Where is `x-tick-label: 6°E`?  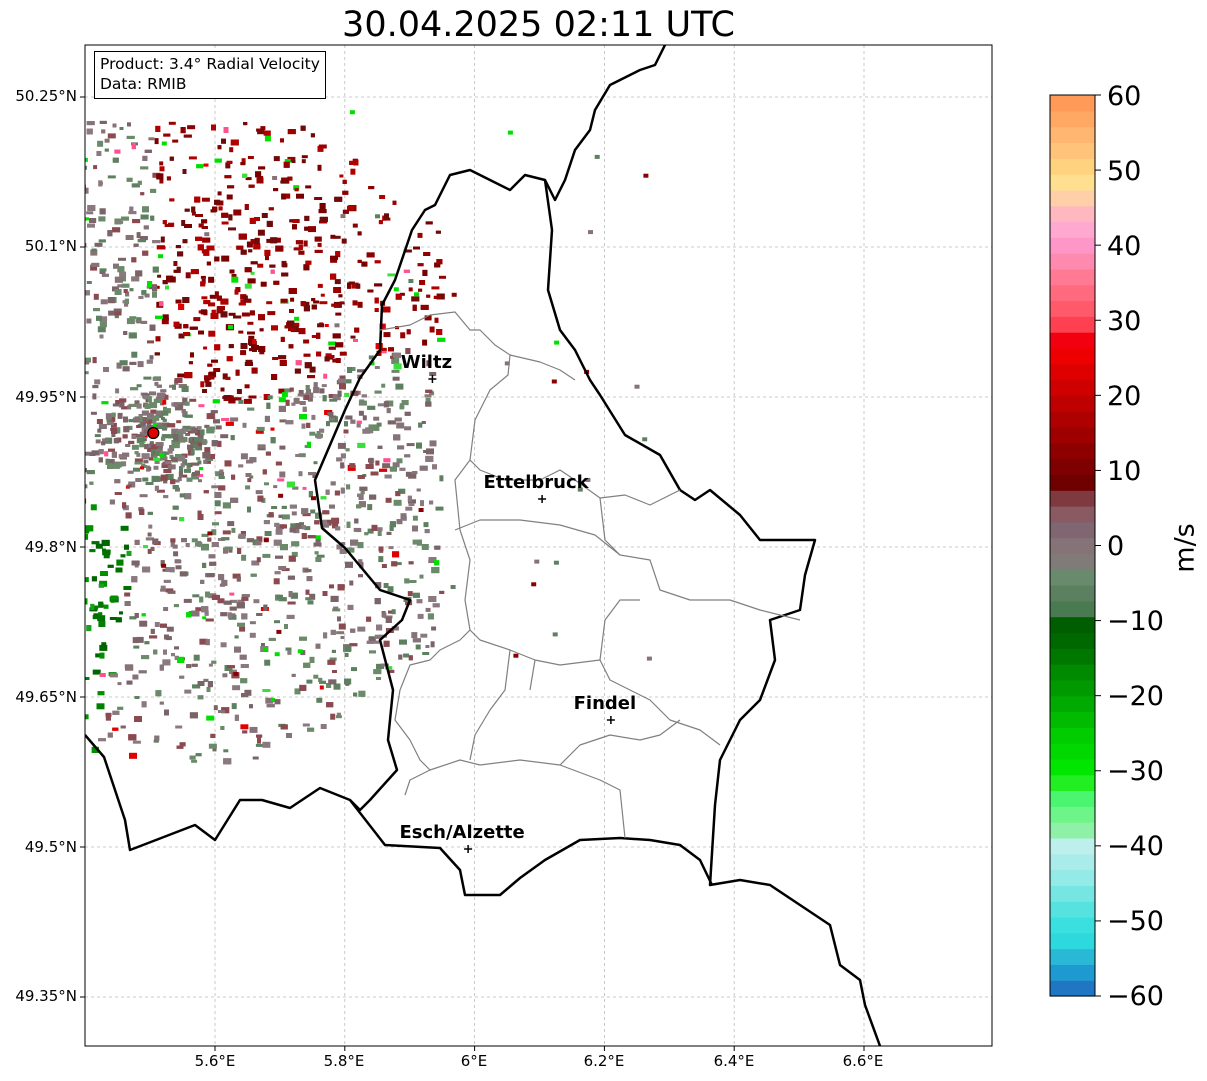 x-tick-label: 6°E is located at coordinates (474, 1061).